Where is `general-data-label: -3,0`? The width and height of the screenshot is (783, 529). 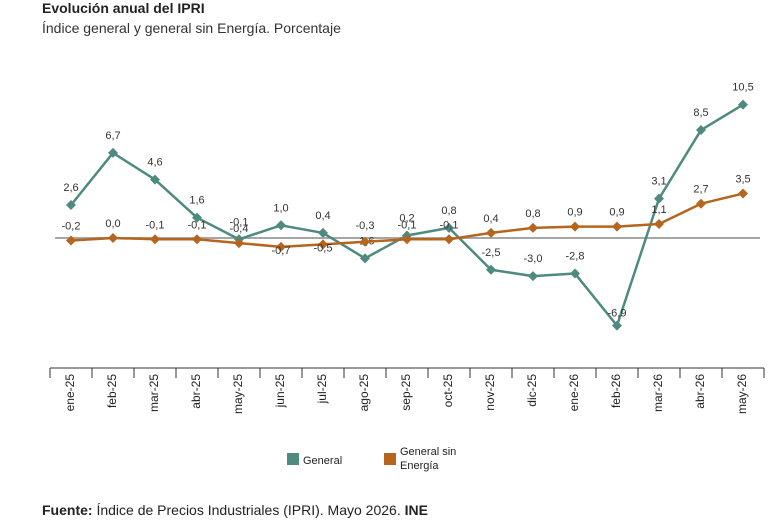 general-data-label: -3,0 is located at coordinates (533, 259).